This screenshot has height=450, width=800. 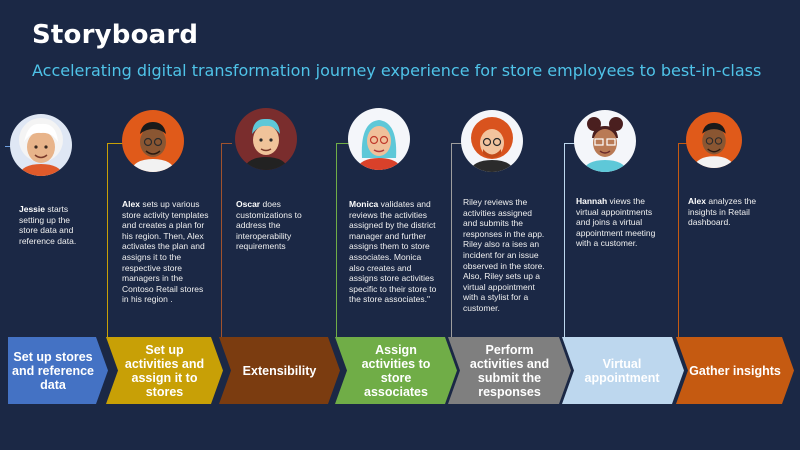 I want to click on persona-name: Jessie, so click(x=32, y=209).